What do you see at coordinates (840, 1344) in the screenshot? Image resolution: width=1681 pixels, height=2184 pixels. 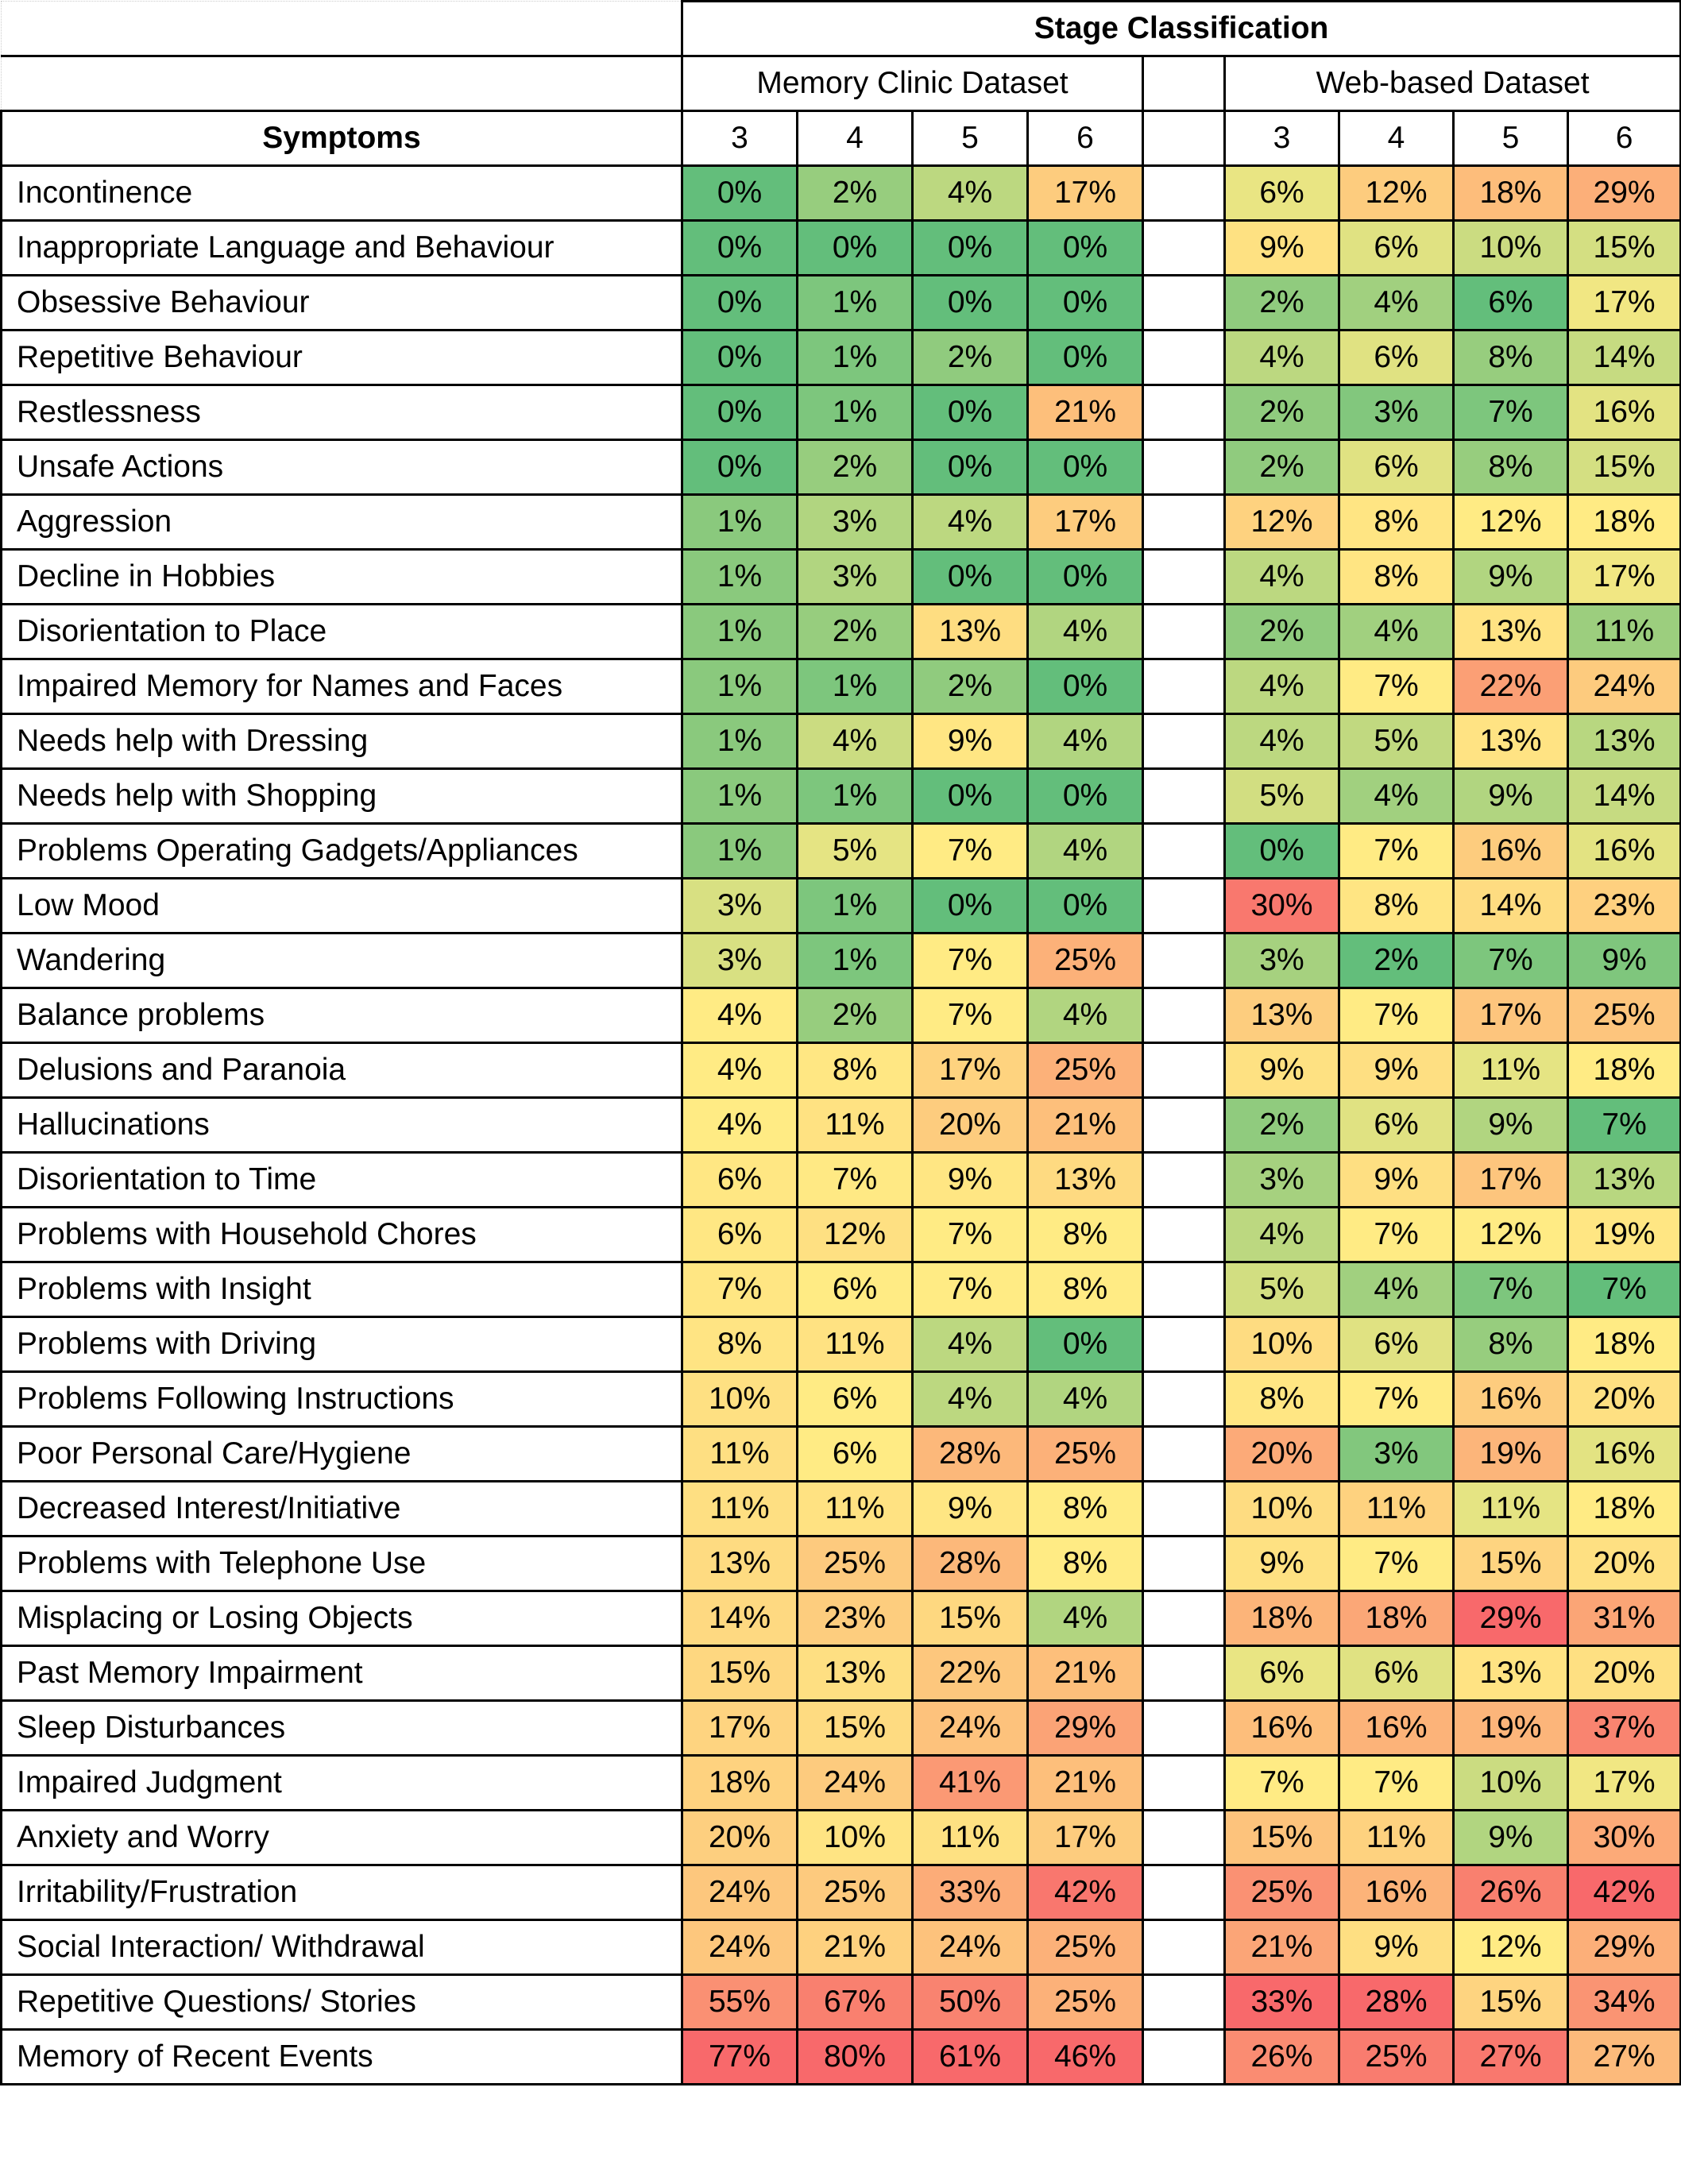 I see `table-row: Problems with Driving 8% 11% 4% 0% 10% 6% 8% 18%` at bounding box center [840, 1344].